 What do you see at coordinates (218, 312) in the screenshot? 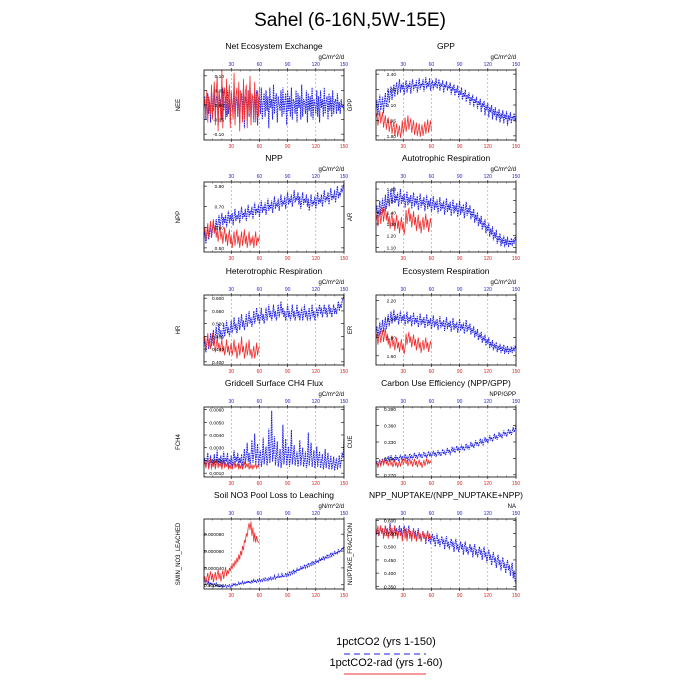
I see `y-tick-label: 0.560` at bounding box center [218, 312].